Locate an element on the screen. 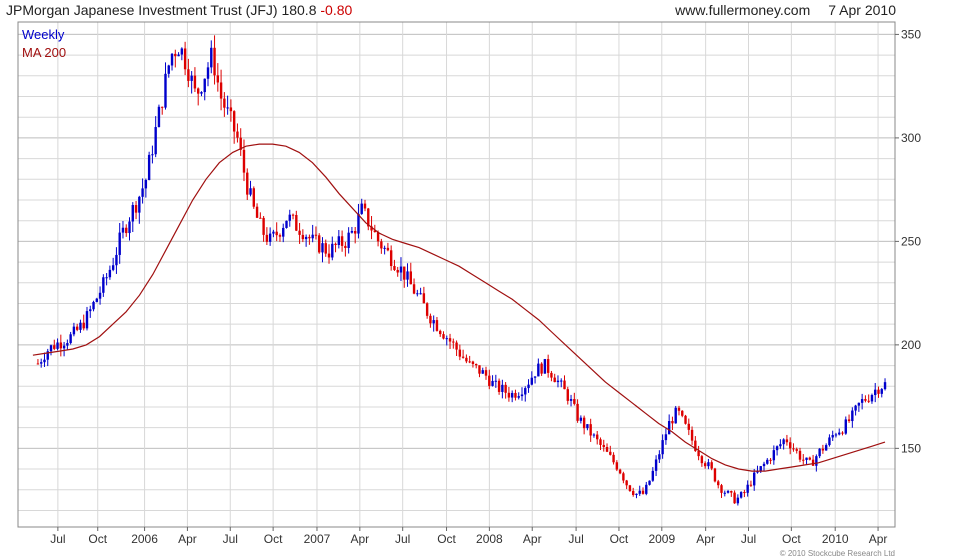  x-tick-label: 2007 is located at coordinates (317, 539).